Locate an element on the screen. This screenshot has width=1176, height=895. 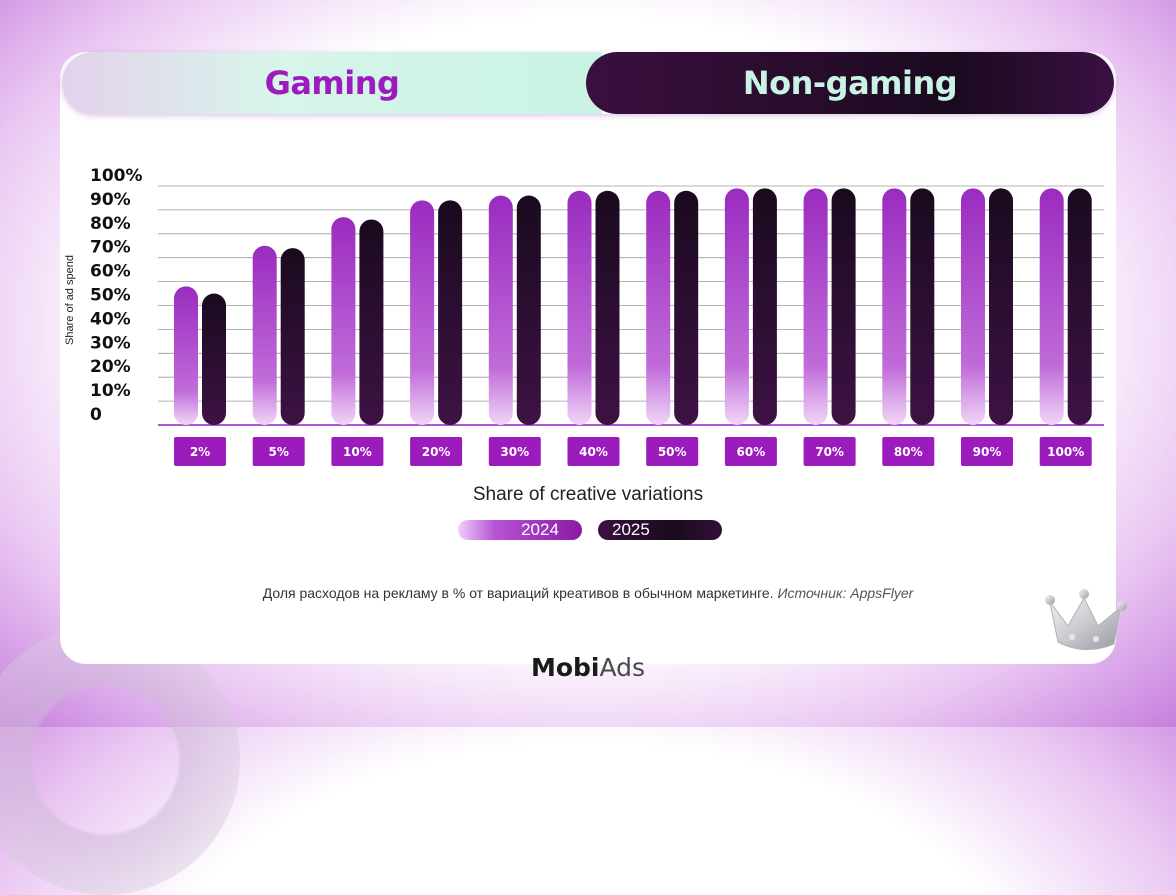
x-tick-label-5%: 5% is located at coordinates (278, 451).